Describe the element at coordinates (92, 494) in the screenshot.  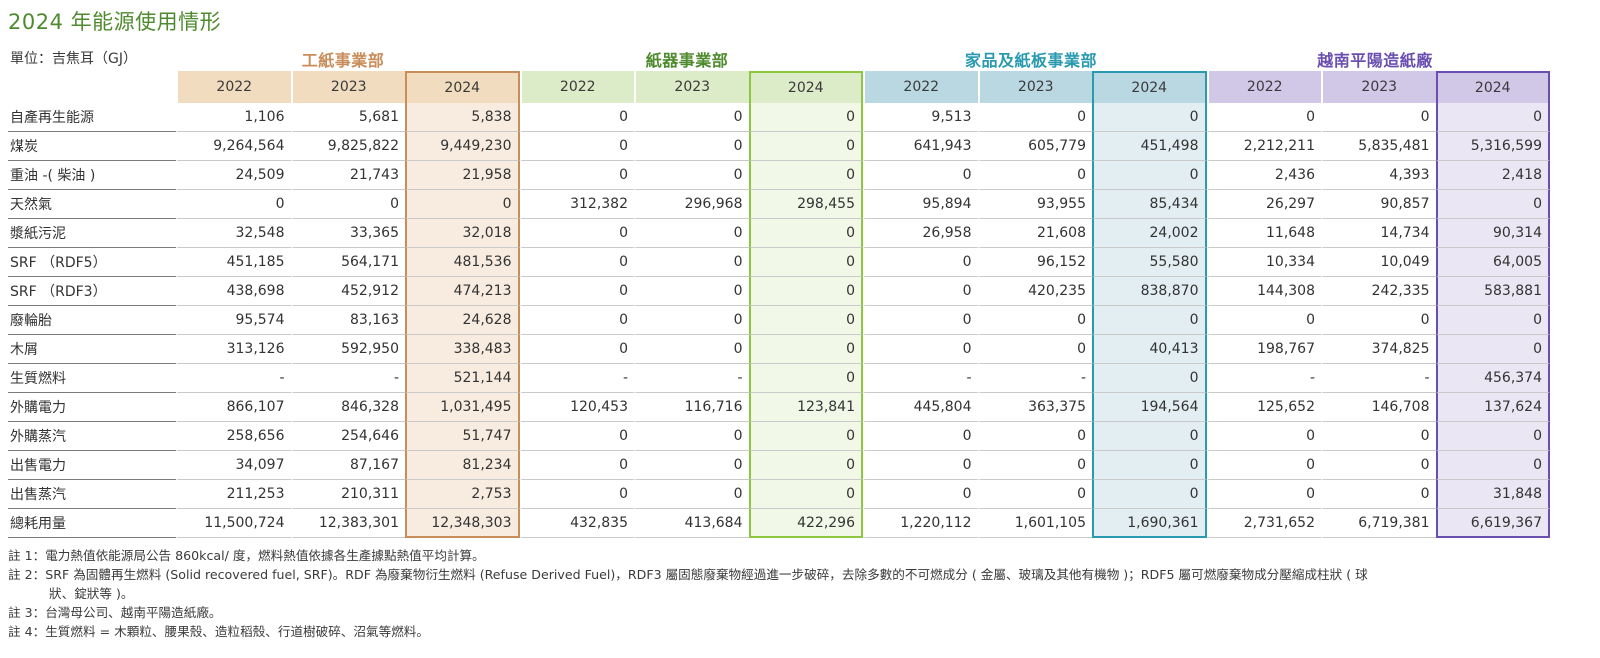
I see `row-label: 出售蒸汽` at that location.